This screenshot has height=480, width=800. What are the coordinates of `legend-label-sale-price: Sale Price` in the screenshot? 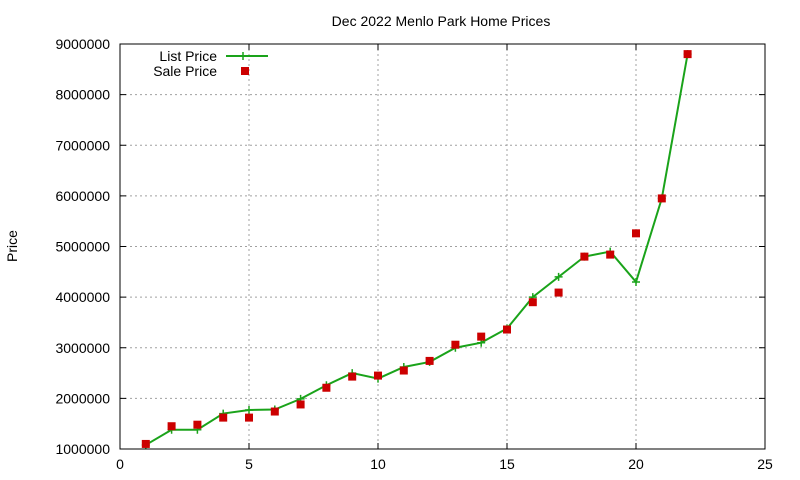 It's located at (185, 71).